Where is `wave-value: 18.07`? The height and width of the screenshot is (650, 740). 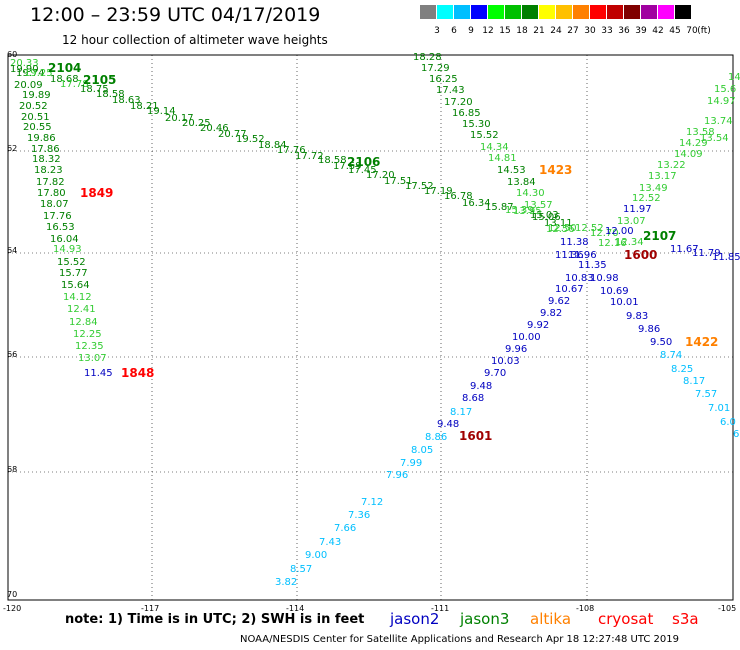 wave-value: 18.07 is located at coordinates (54, 204).